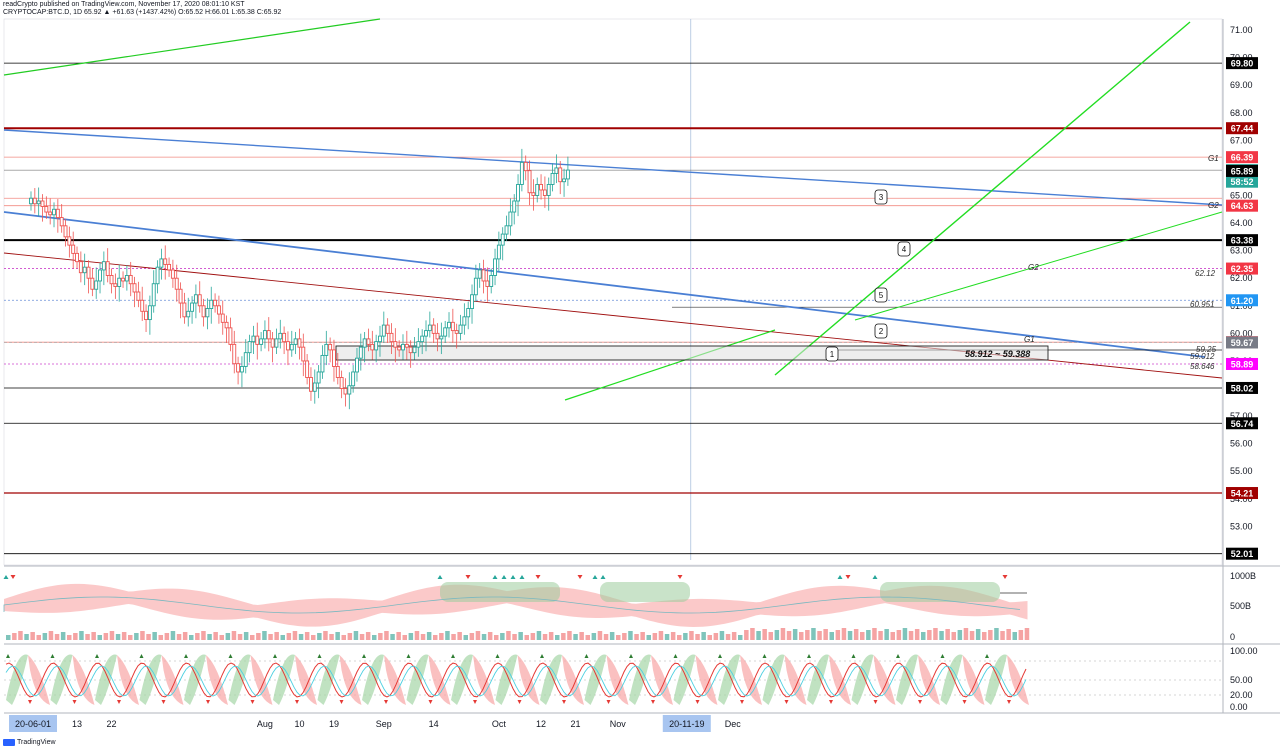  Describe the element at coordinates (997, 354) in the screenshot. I see `zone-label: 58.912 ~ 59.388` at that location.